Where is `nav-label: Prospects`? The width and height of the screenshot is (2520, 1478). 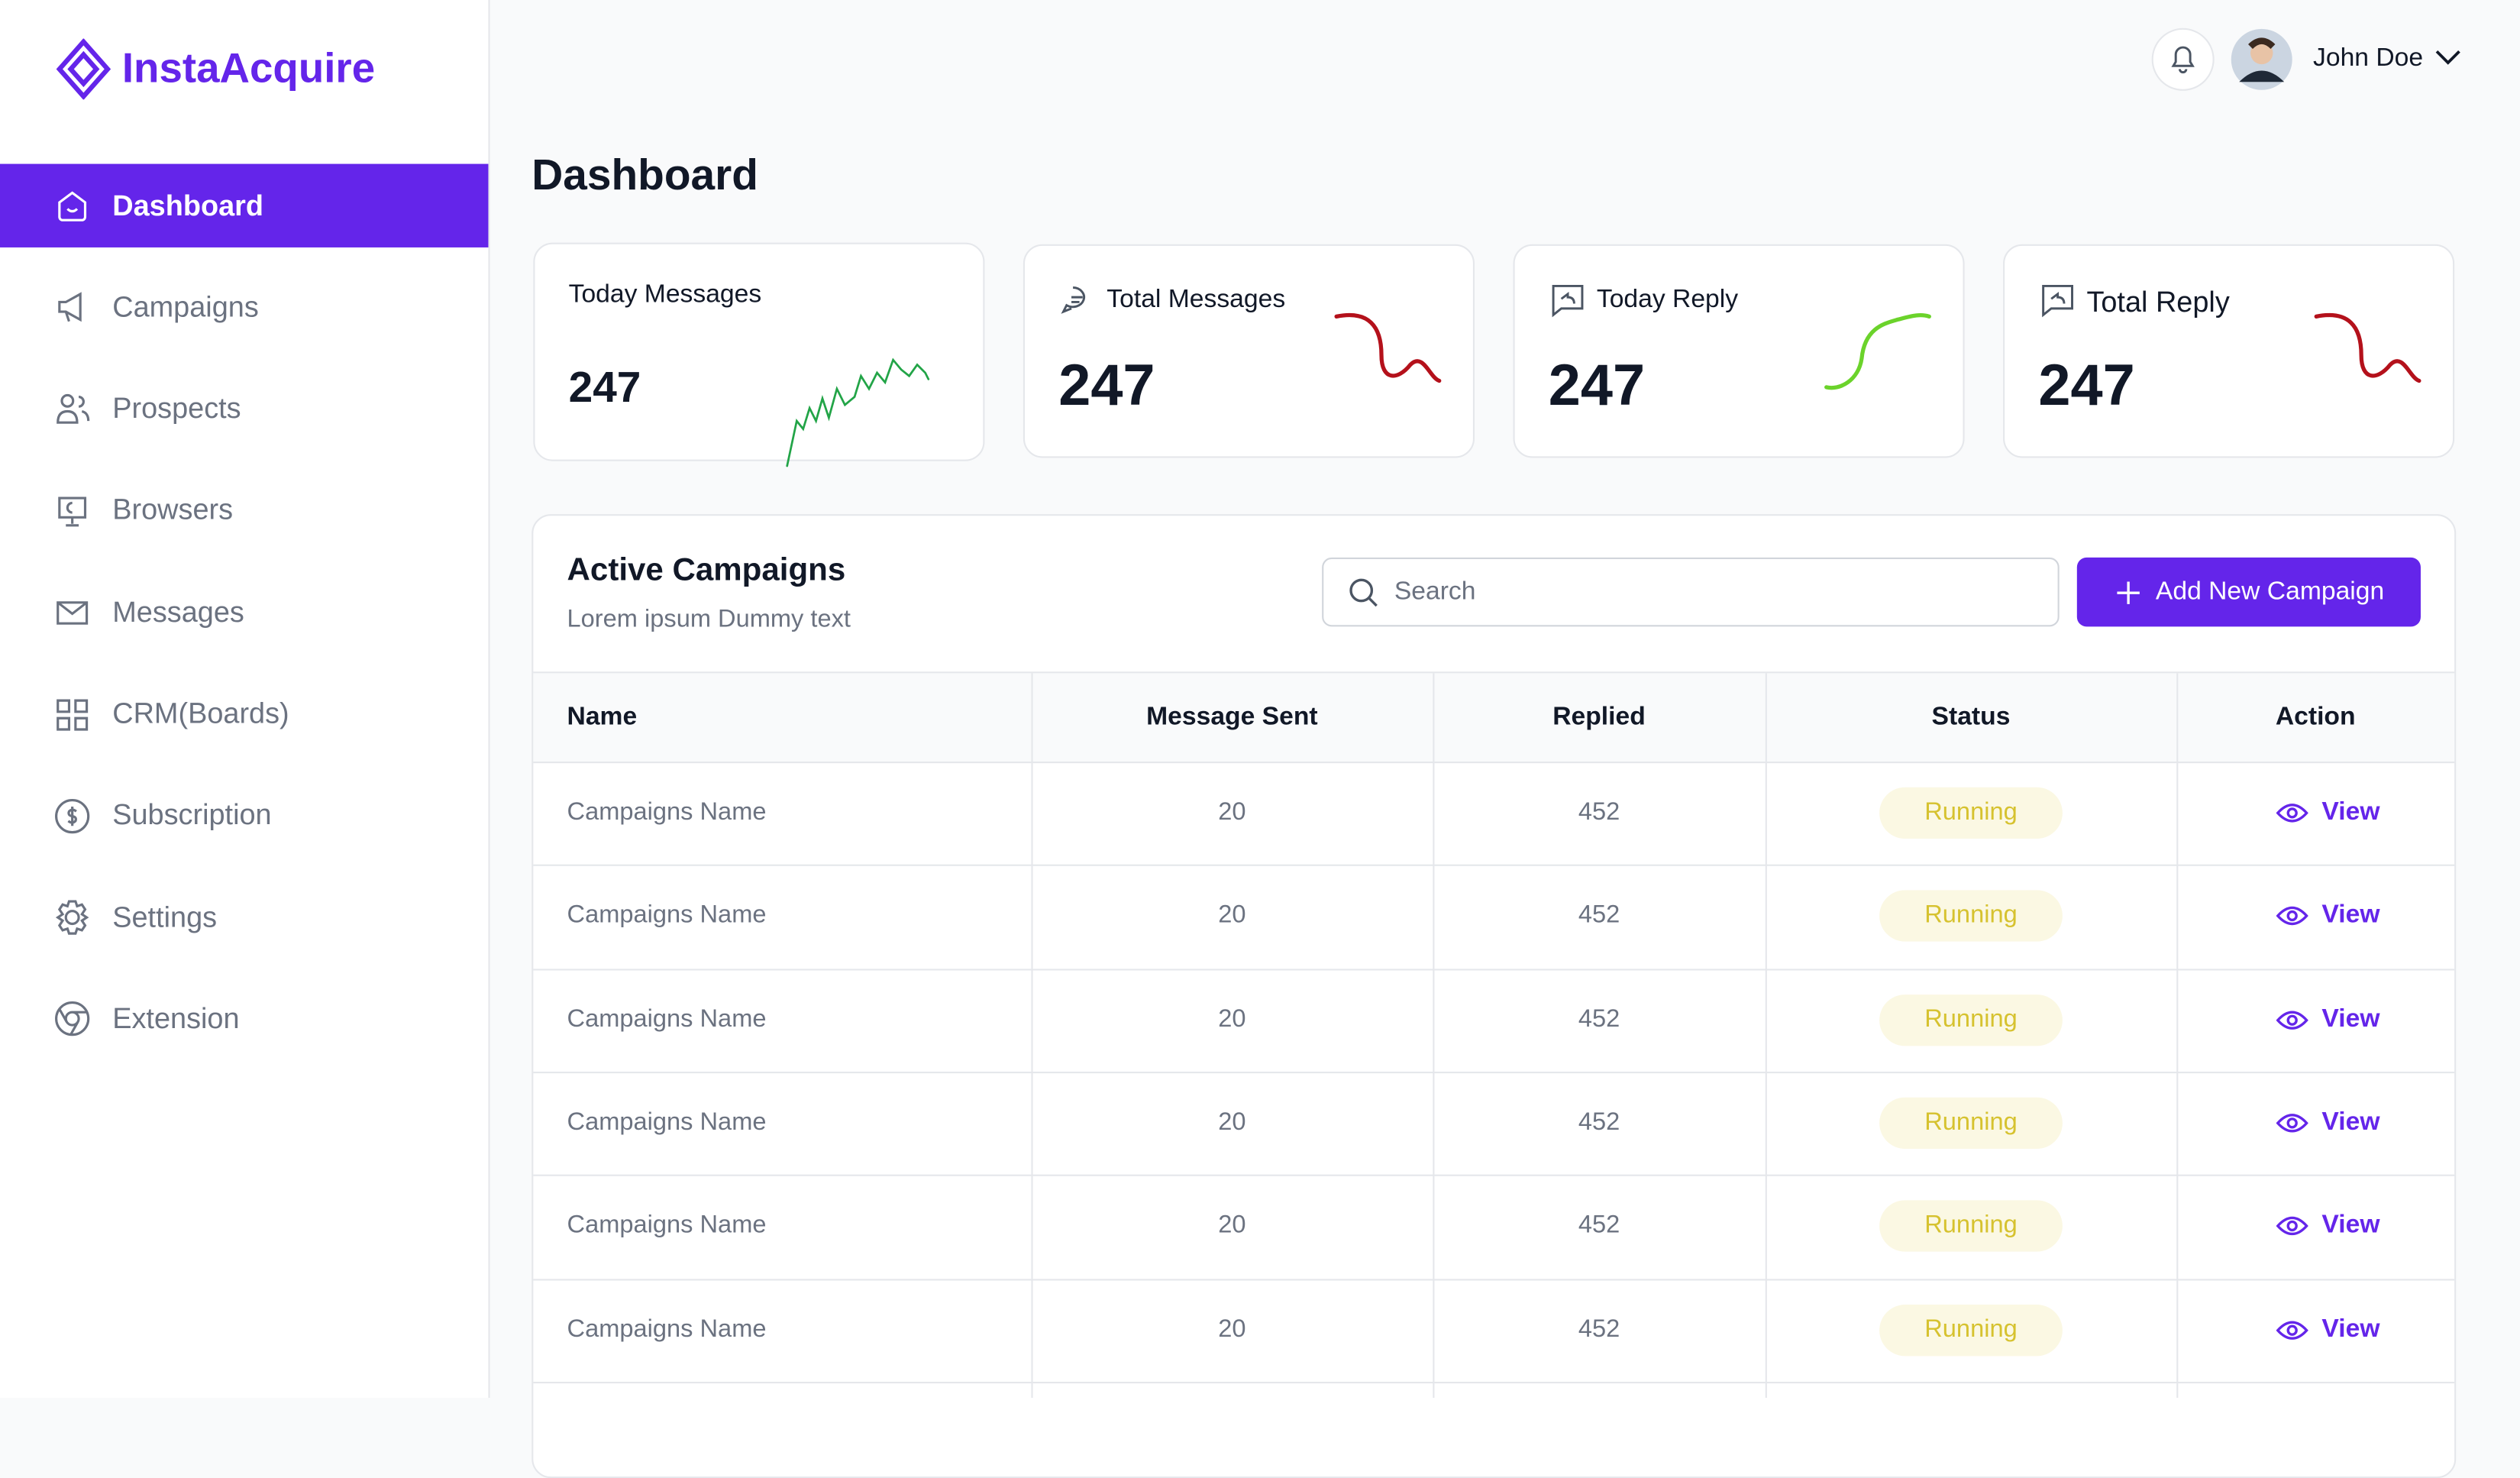
nav-label: Prospects is located at coordinates (176, 409).